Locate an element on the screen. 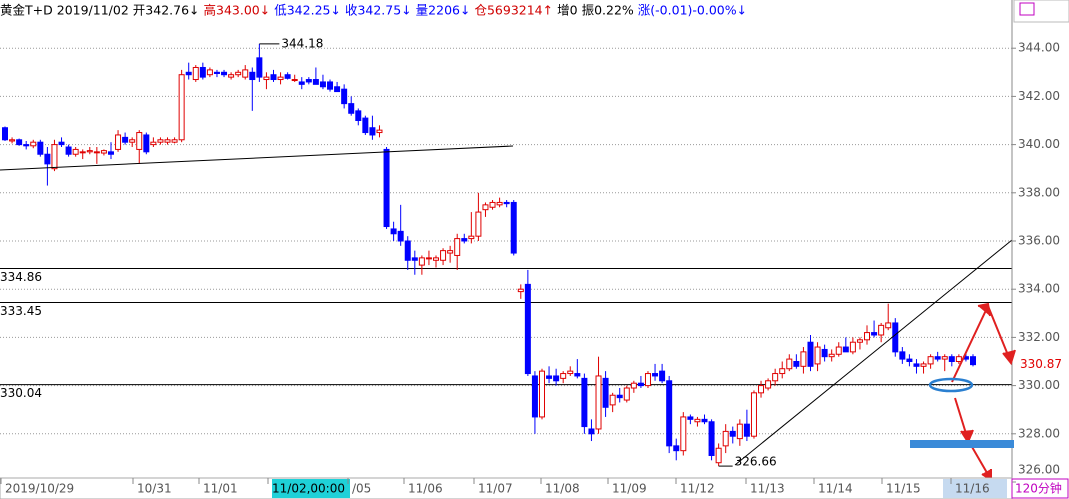 This screenshot has height=499, width=1069. header-item: 振0.22% is located at coordinates (608, 10).